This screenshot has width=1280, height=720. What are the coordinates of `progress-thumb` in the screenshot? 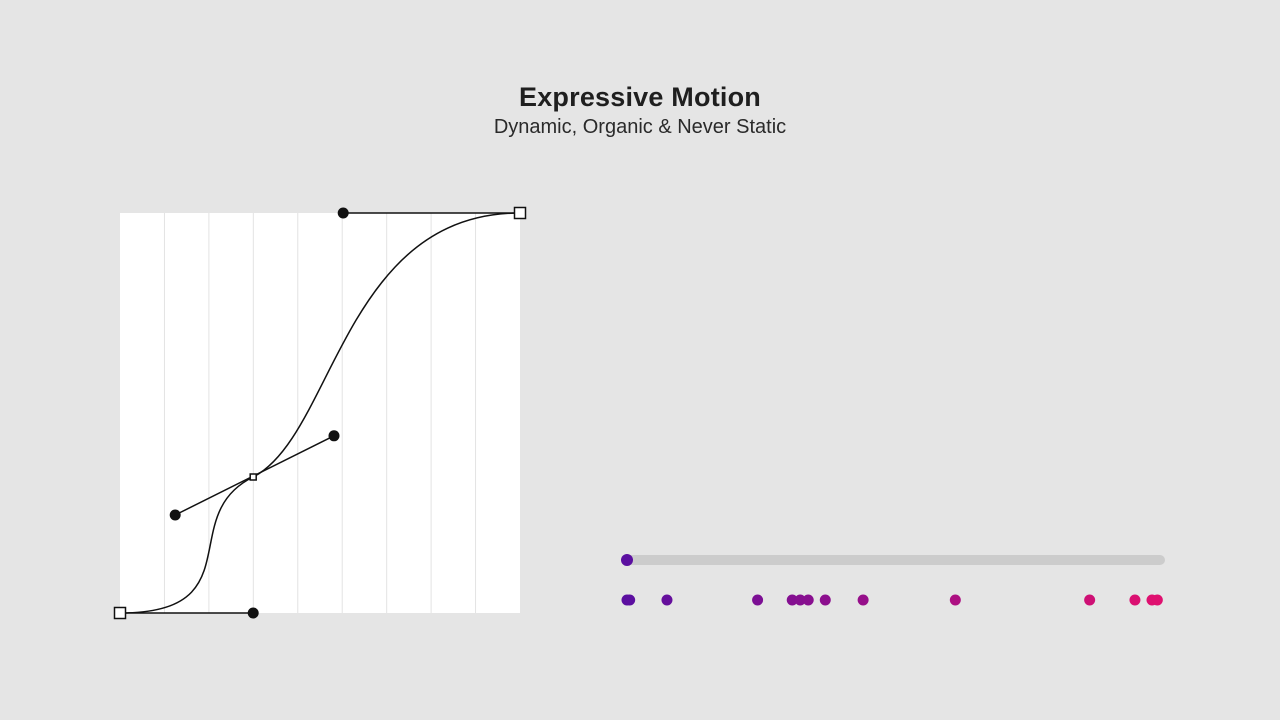 It's located at (627, 560).